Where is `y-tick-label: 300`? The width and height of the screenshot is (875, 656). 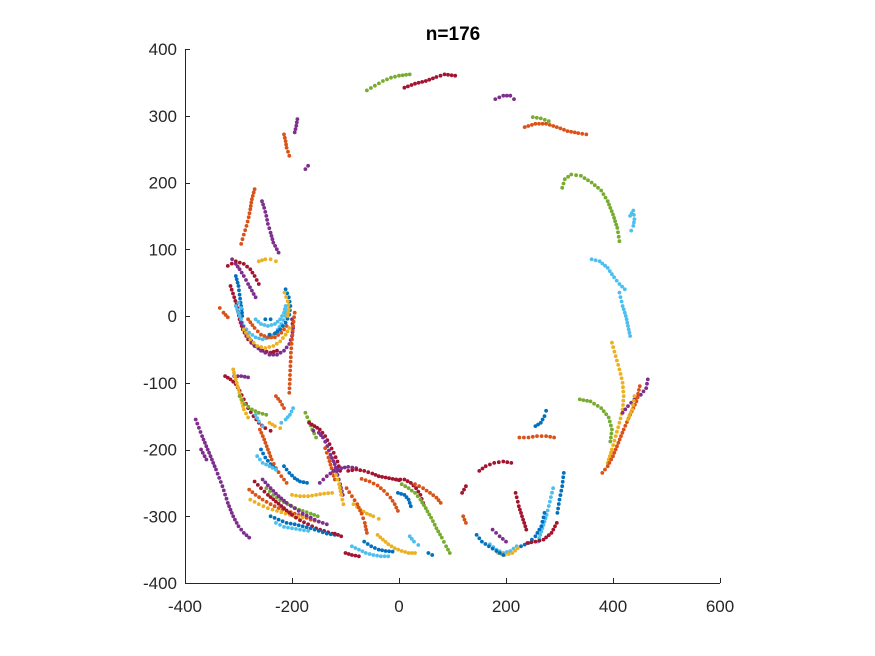 y-tick-label: 300 is located at coordinates (163, 116).